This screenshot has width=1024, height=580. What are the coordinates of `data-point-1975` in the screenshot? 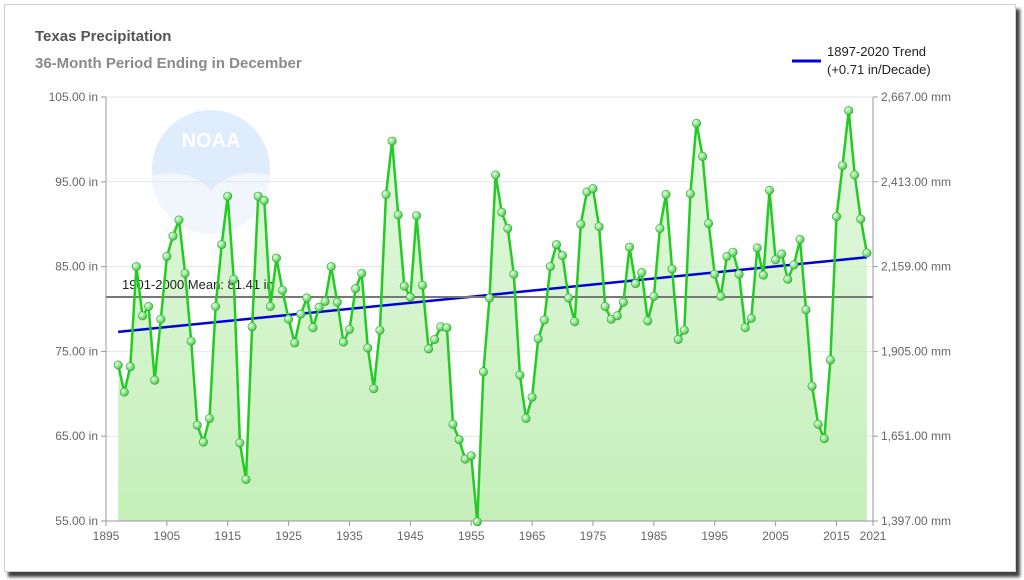 It's located at (593, 189).